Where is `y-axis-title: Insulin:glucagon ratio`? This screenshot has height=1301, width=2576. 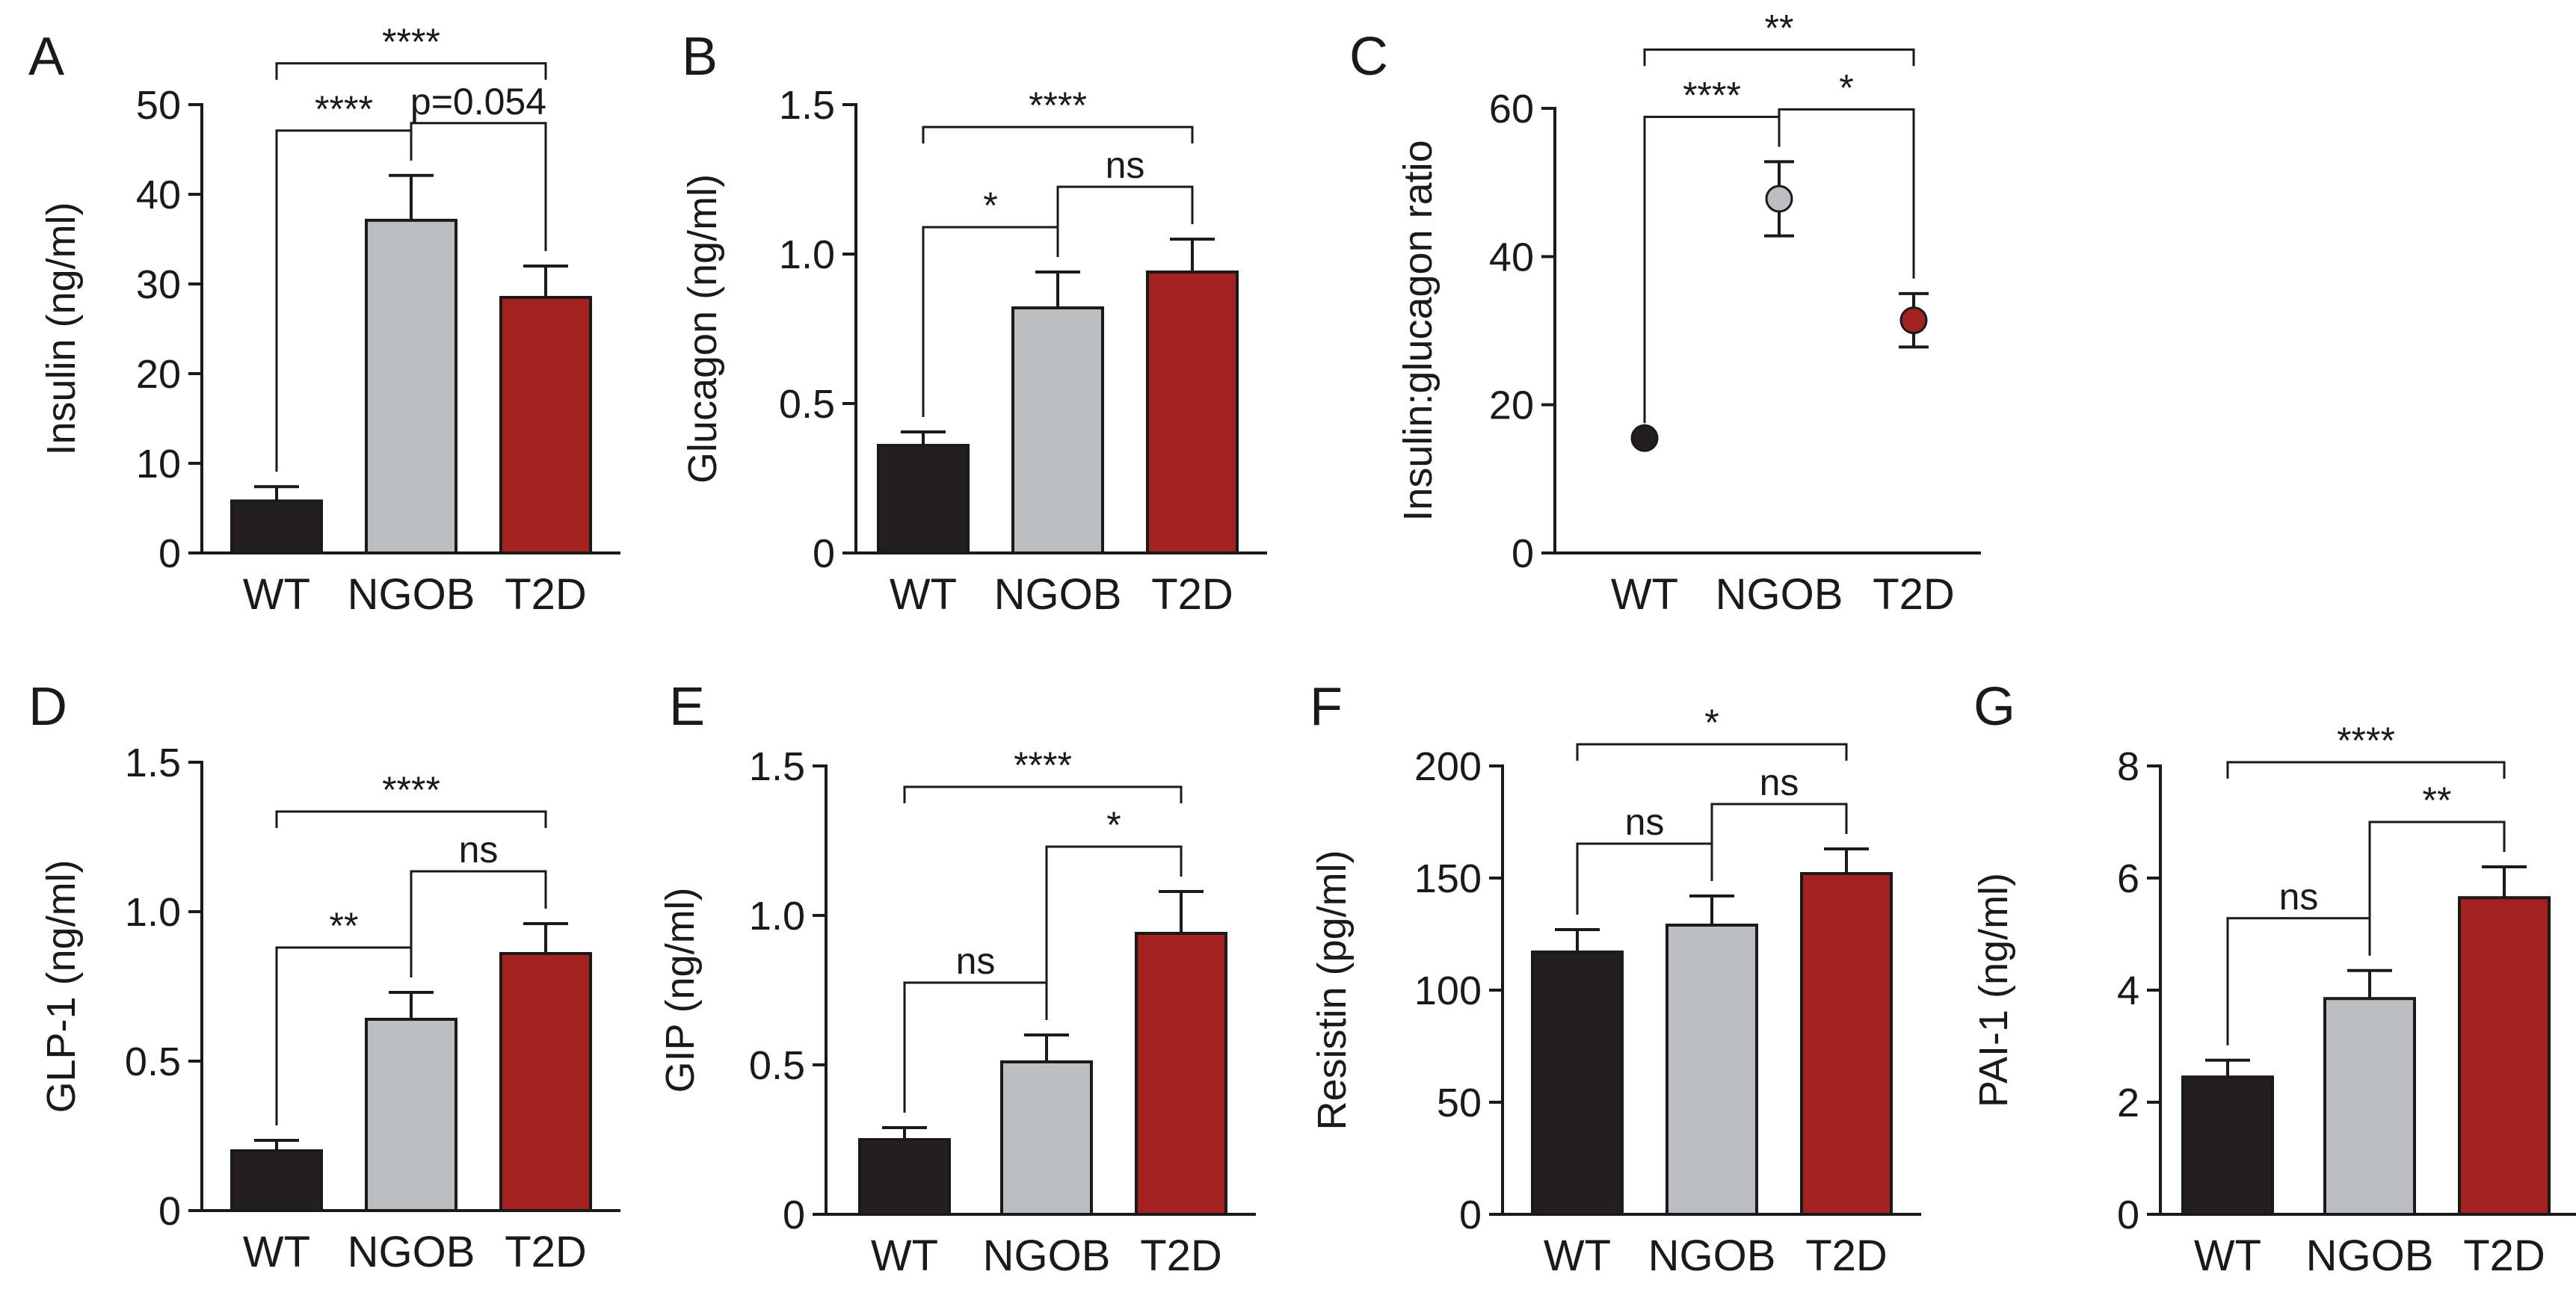
y-axis-title: Insulin:glucagon ratio is located at coordinates (1418, 330).